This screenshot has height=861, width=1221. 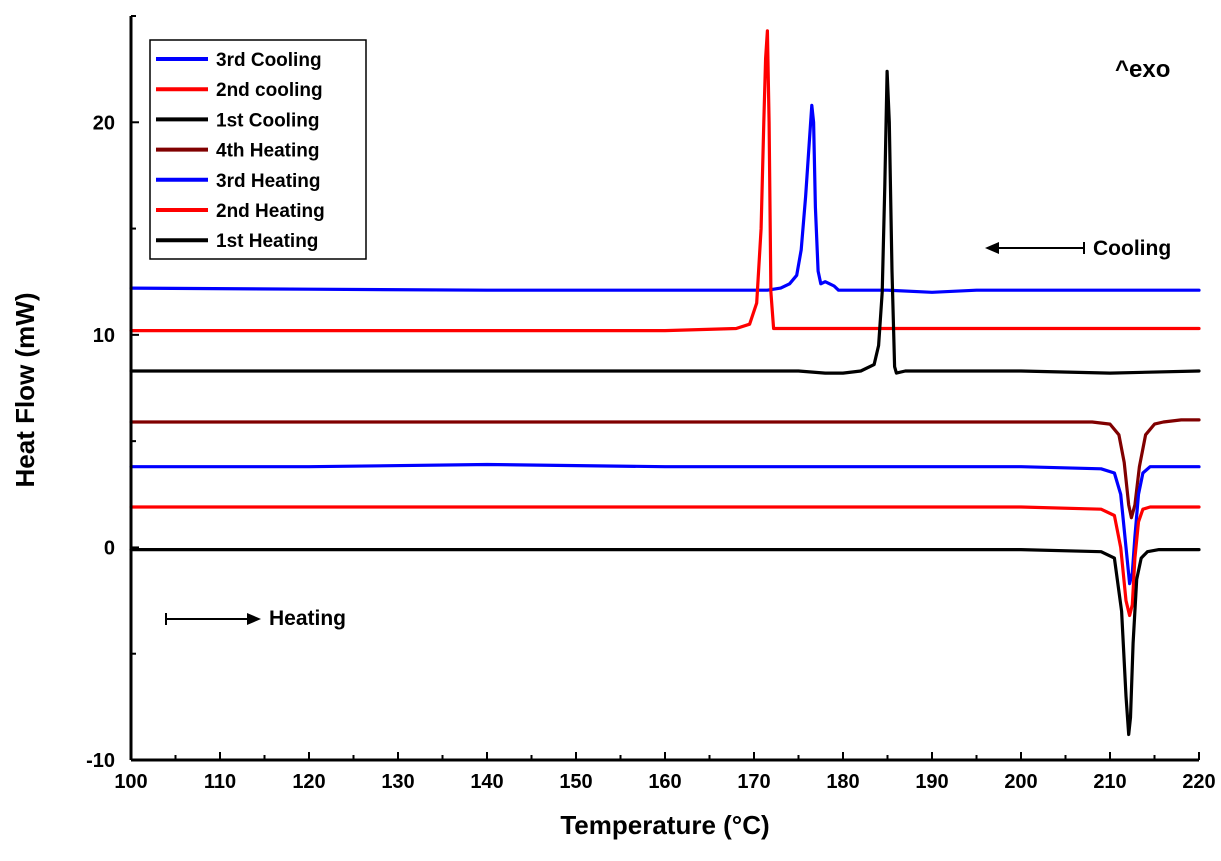 What do you see at coordinates (268, 181) in the screenshot?
I see `legend-label: 3rd Heating` at bounding box center [268, 181].